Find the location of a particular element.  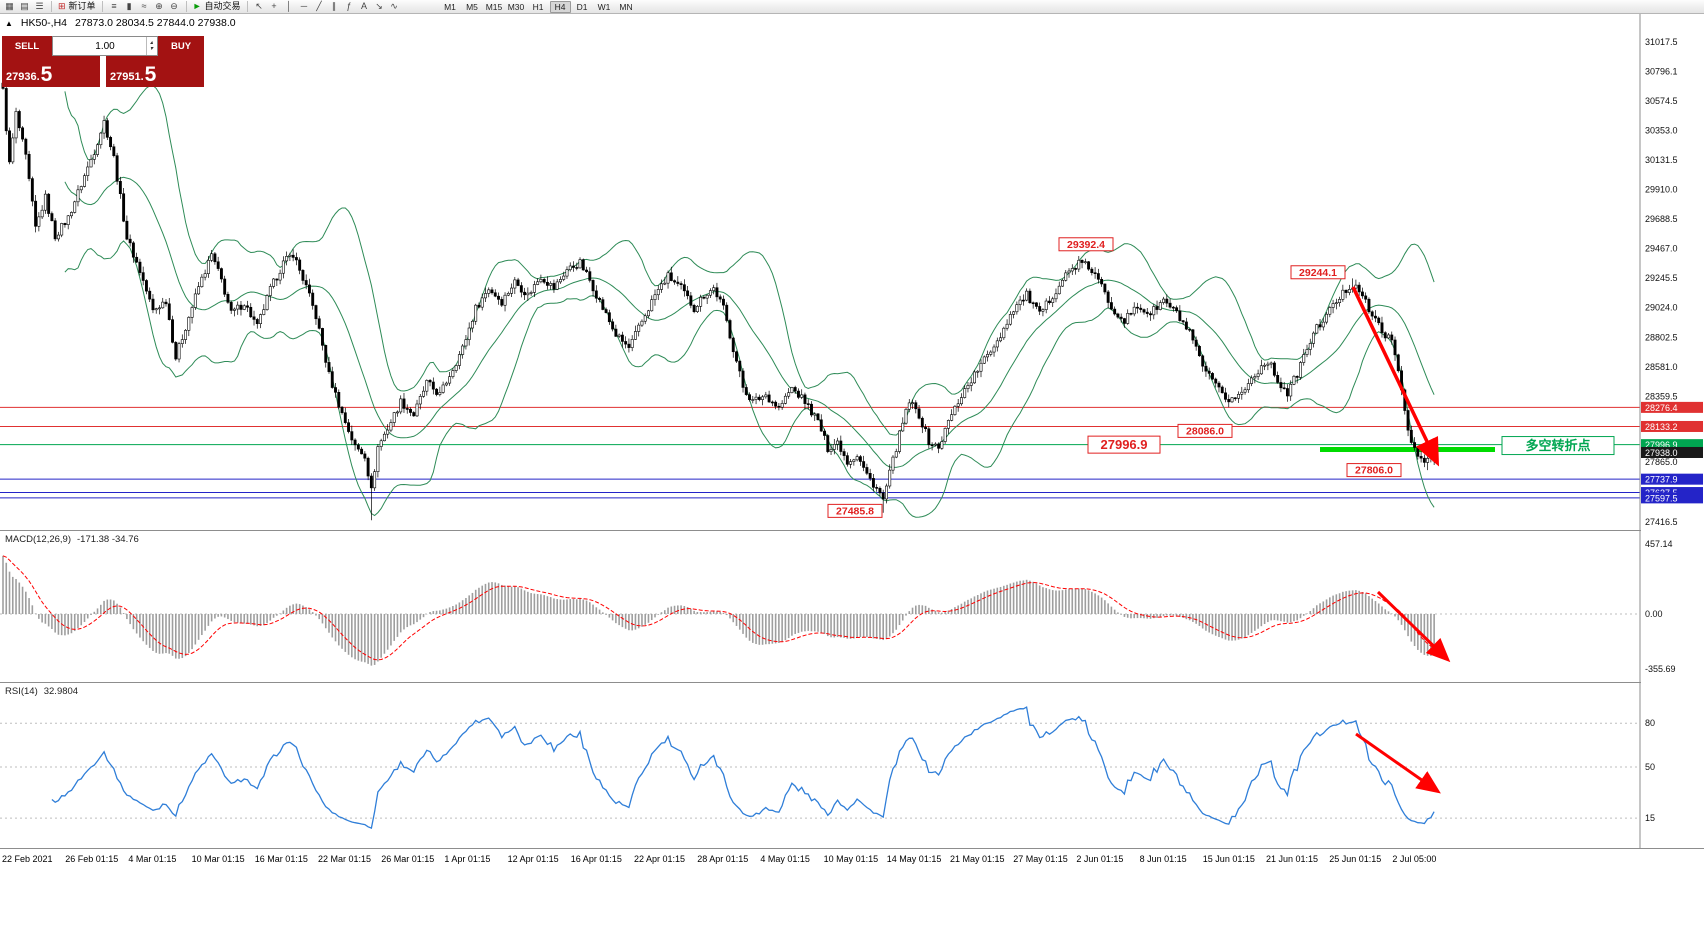

svg-text: 30131.5 is located at coordinates (1661, 160).